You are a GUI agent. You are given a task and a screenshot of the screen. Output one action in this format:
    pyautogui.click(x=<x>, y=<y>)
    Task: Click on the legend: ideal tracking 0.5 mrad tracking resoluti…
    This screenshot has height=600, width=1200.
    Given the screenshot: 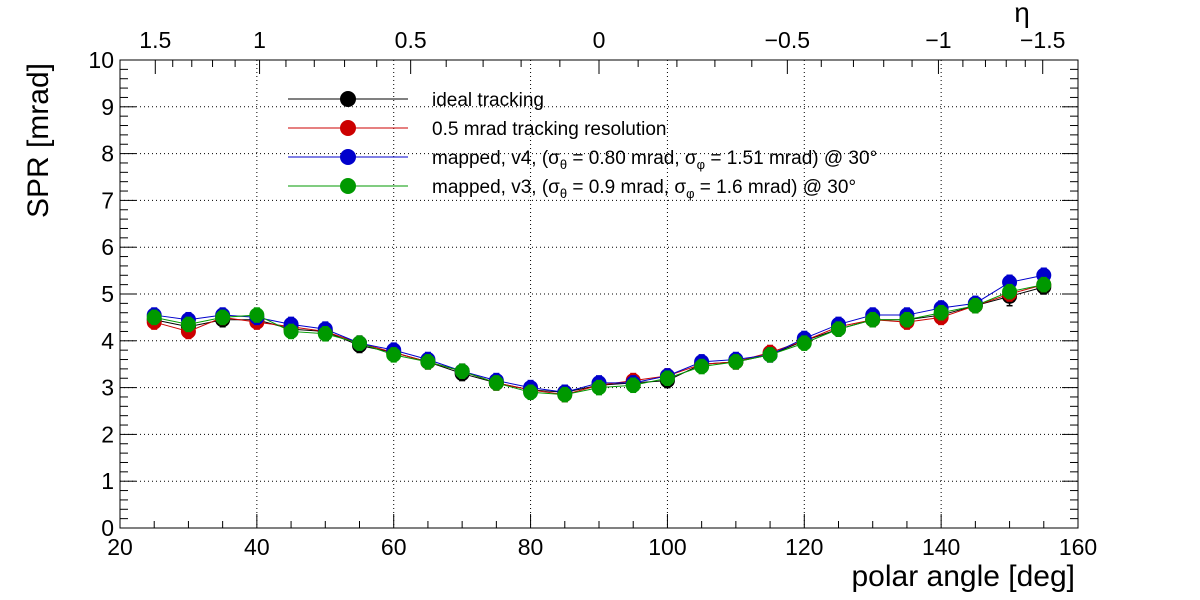 What is the action you would take?
    pyautogui.click(x=582, y=145)
    